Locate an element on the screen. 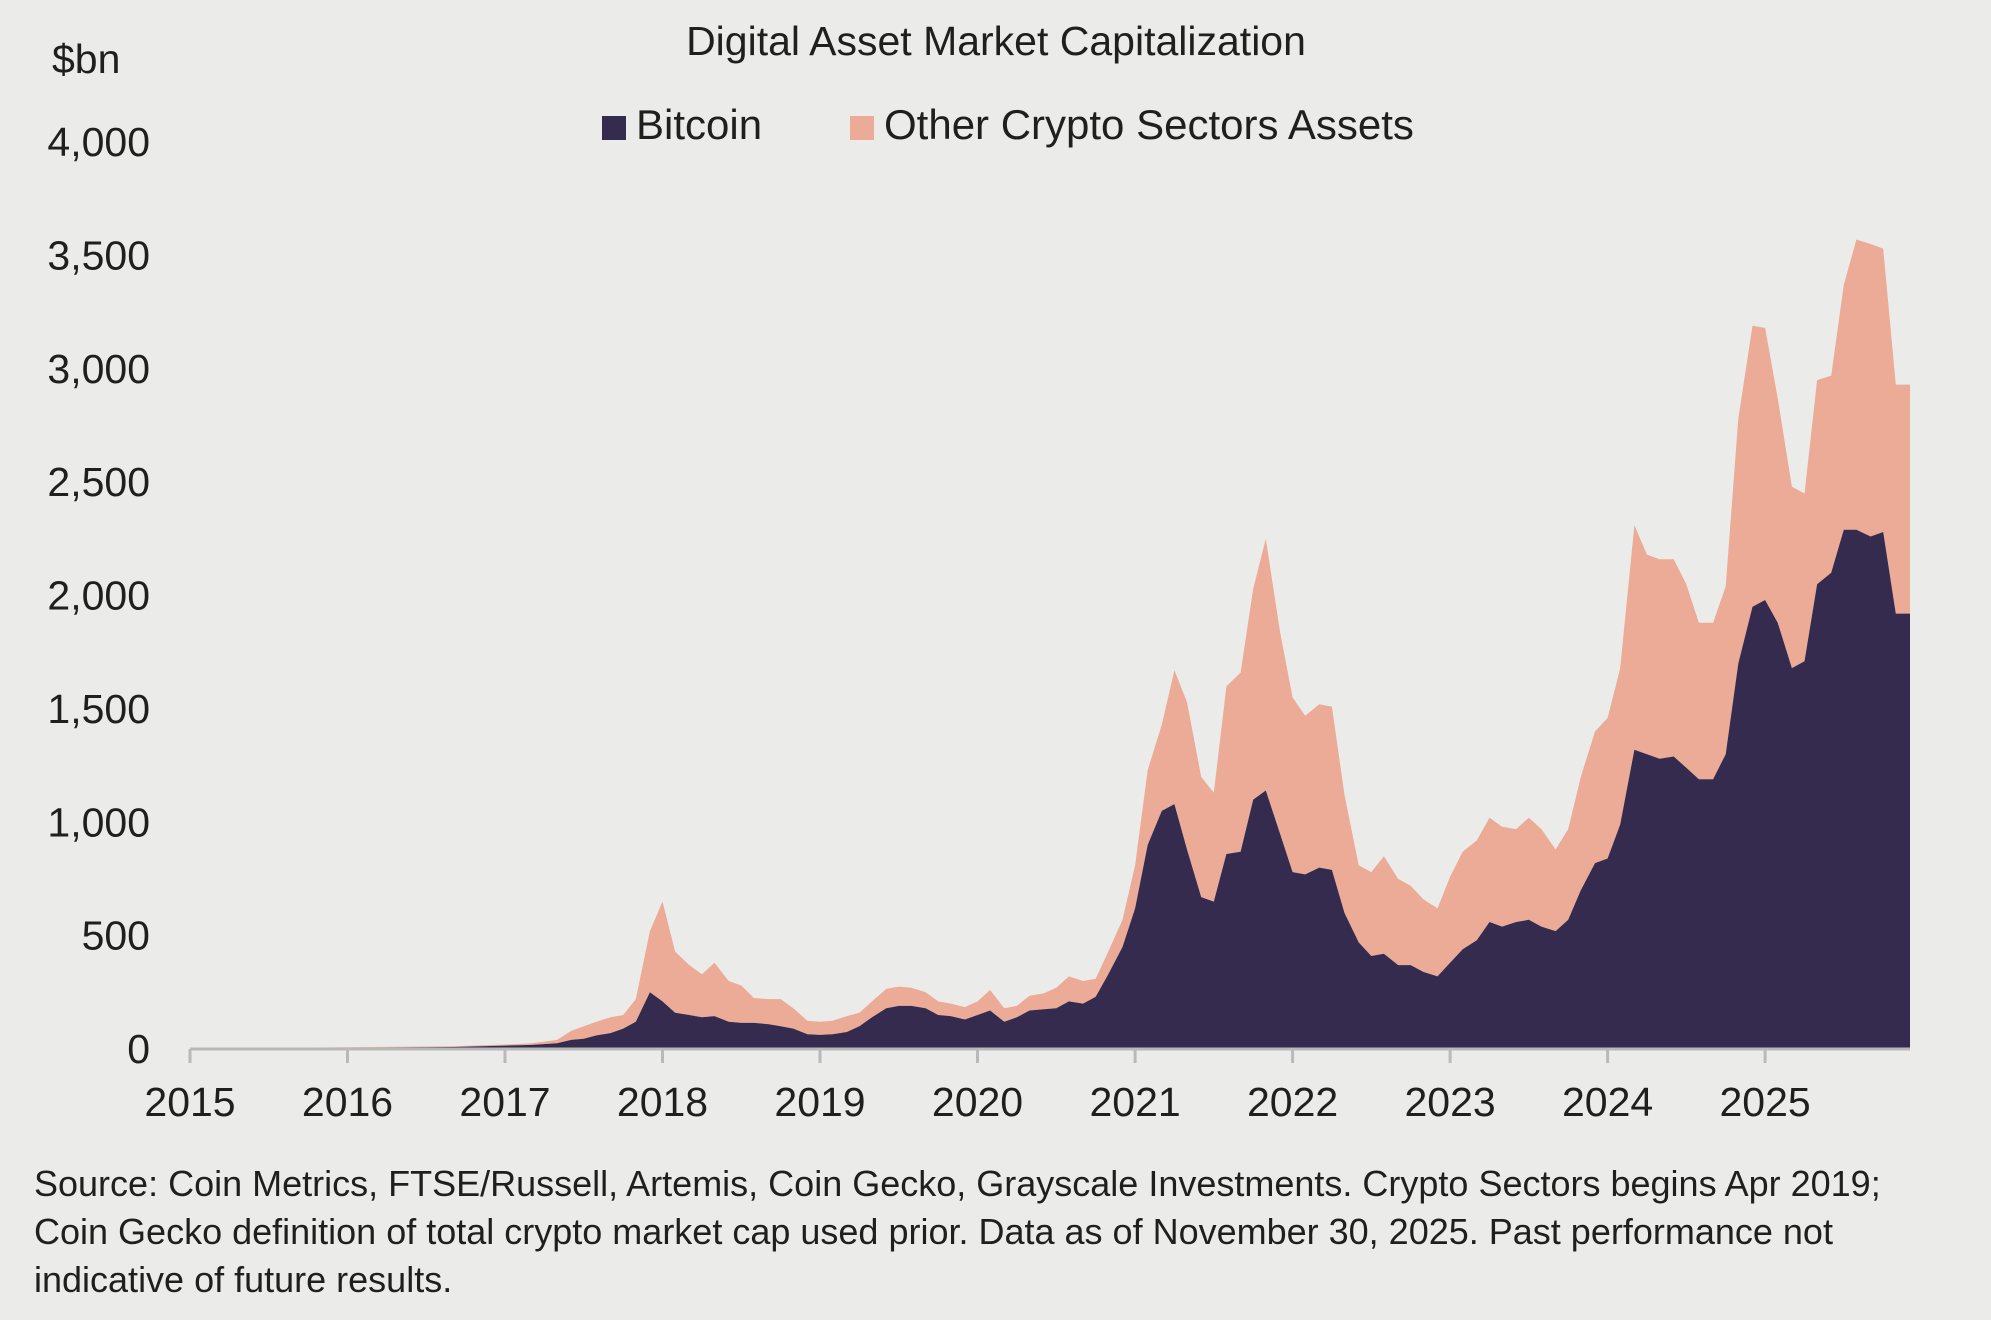  x-tick-label: 2017 is located at coordinates (504, 1102).